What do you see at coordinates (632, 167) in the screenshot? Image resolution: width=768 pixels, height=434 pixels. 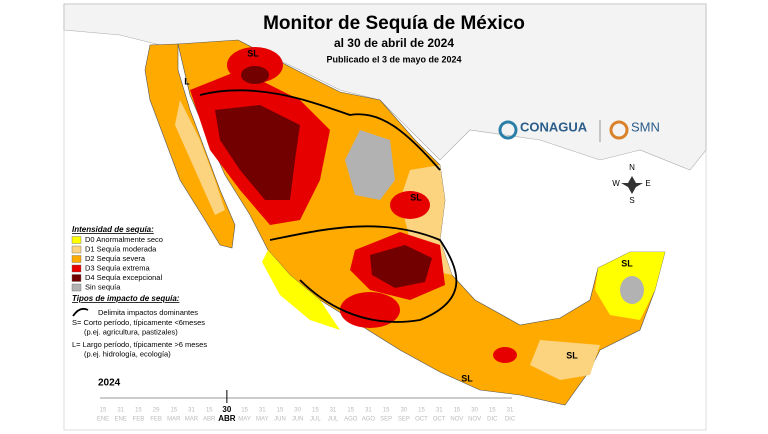 I see `compass-n: N` at bounding box center [632, 167].